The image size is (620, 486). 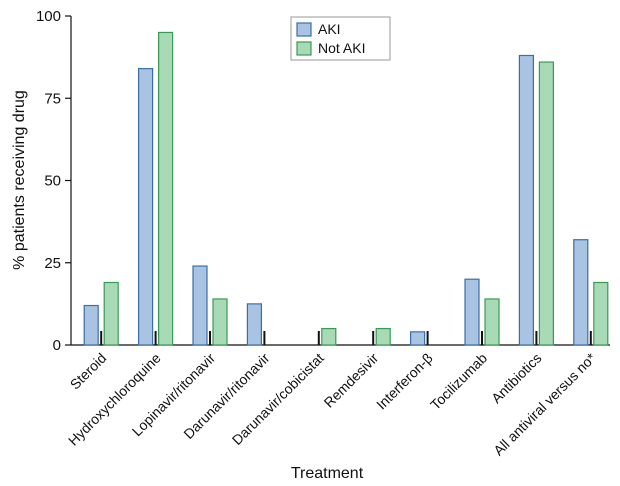 What do you see at coordinates (329, 29) in the screenshot?
I see `legend-label: AKI` at bounding box center [329, 29].